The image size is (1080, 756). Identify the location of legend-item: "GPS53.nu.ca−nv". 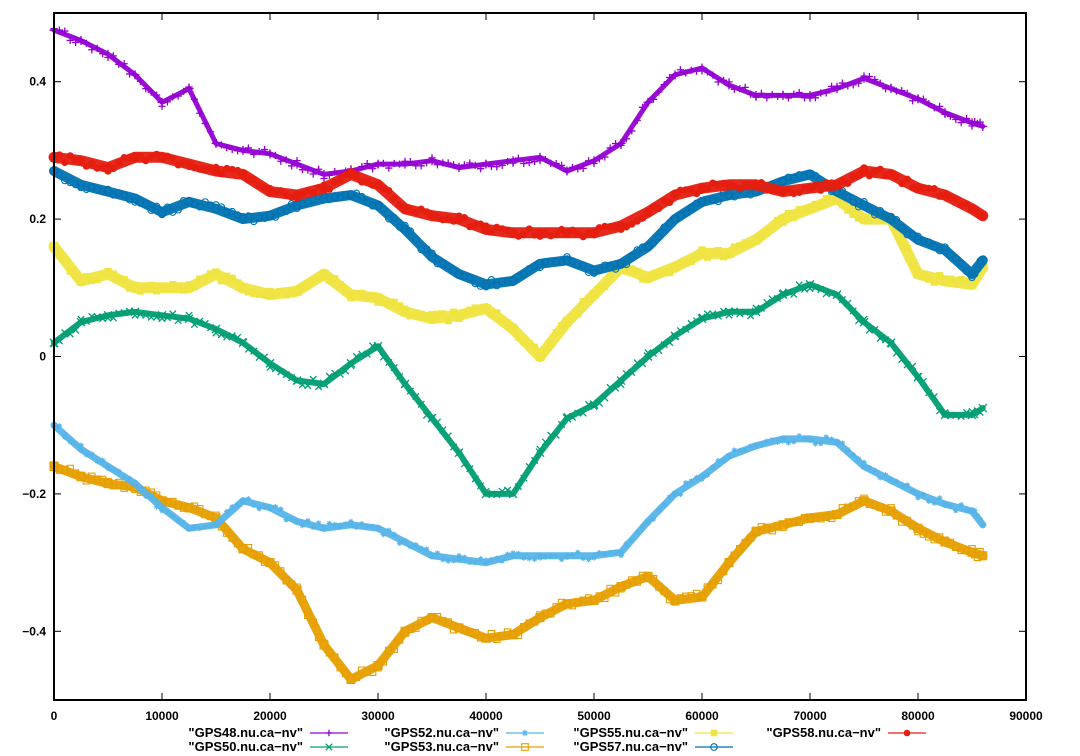
(464, 746).